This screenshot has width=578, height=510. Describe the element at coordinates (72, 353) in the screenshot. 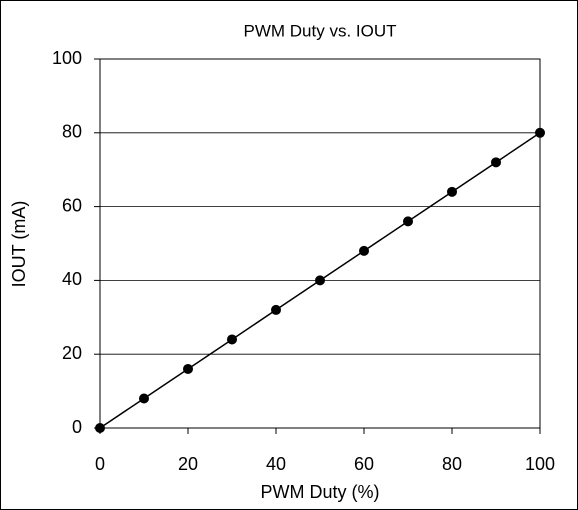

I see `y-tick-label: 20` at that location.